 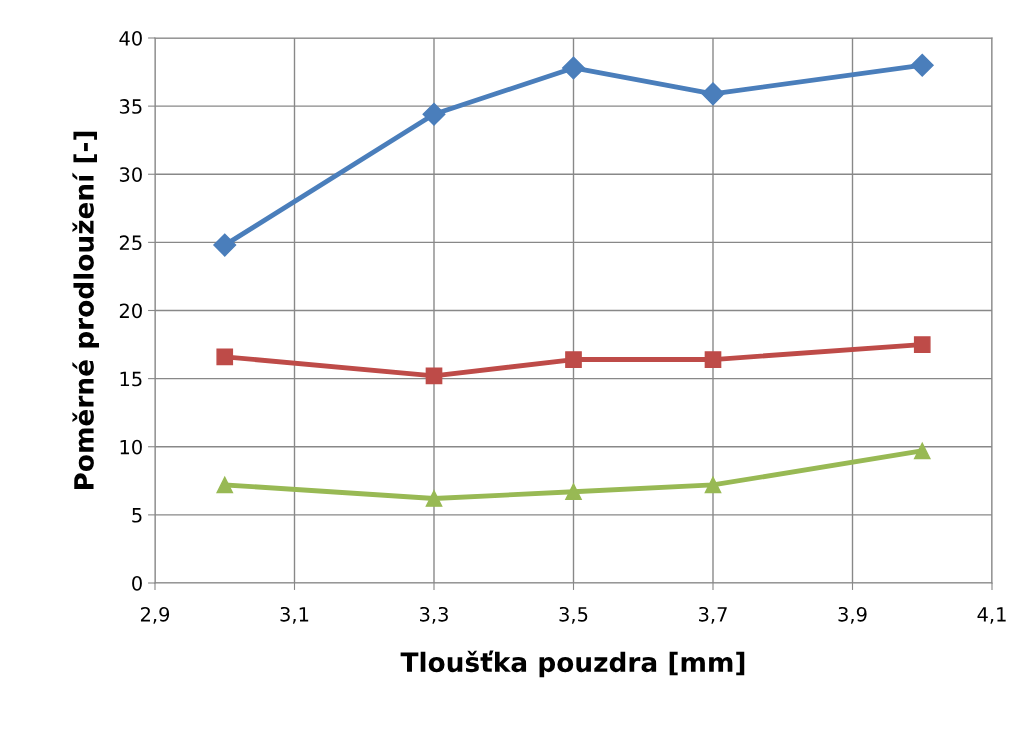 What do you see at coordinates (155, 615) in the screenshot?
I see `x-tick-label: 2,9` at bounding box center [155, 615].